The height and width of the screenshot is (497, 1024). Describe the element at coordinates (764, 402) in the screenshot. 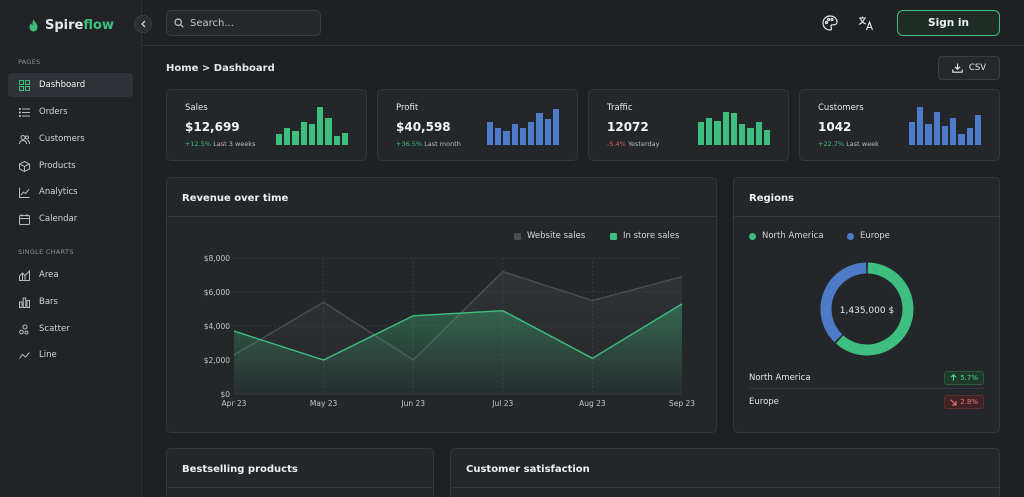

I see `region-name: Europe` at that location.